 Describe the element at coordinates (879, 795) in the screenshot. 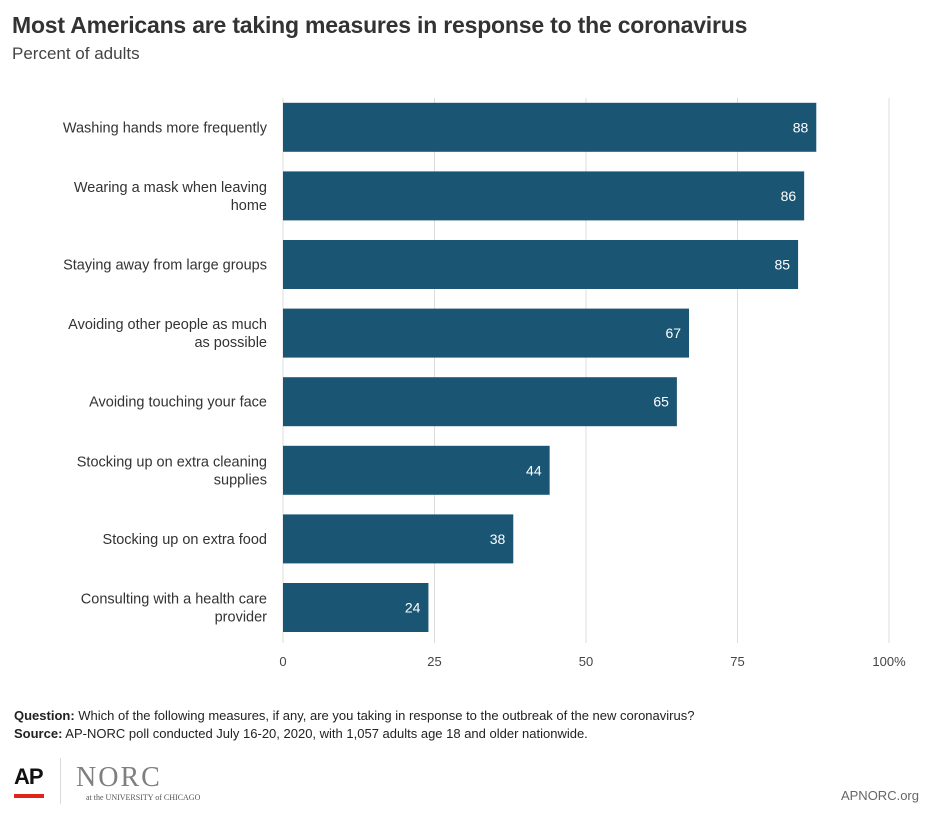

I see `site-url: APNORC.org` at that location.